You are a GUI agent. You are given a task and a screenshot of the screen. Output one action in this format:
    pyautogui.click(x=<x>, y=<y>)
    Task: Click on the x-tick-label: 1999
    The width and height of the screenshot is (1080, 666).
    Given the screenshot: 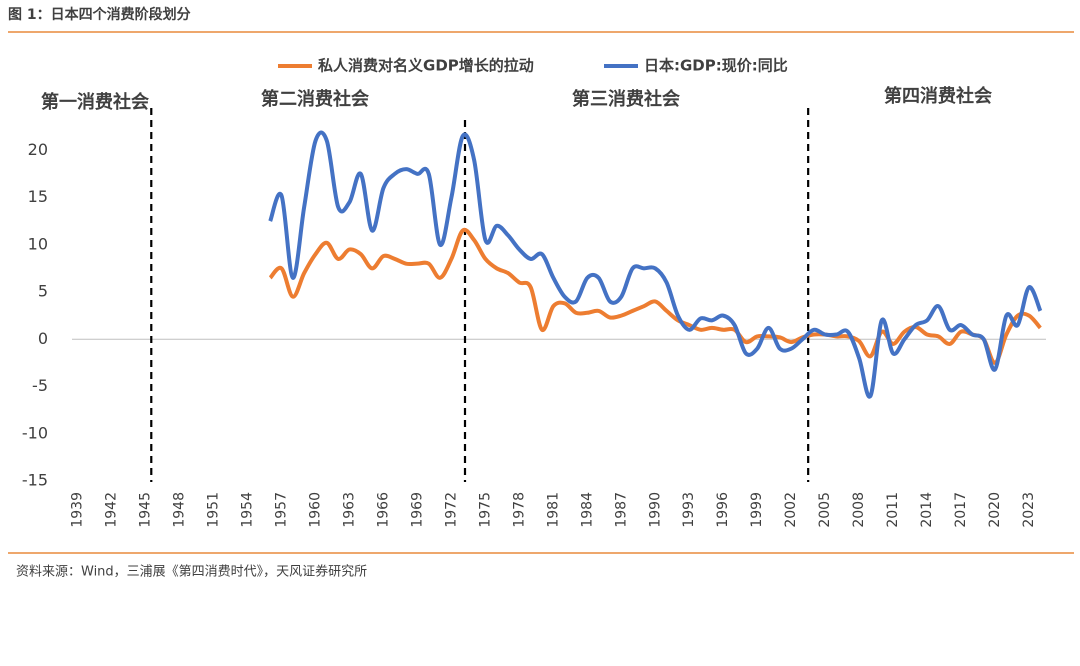 What is the action you would take?
    pyautogui.click(x=757, y=510)
    